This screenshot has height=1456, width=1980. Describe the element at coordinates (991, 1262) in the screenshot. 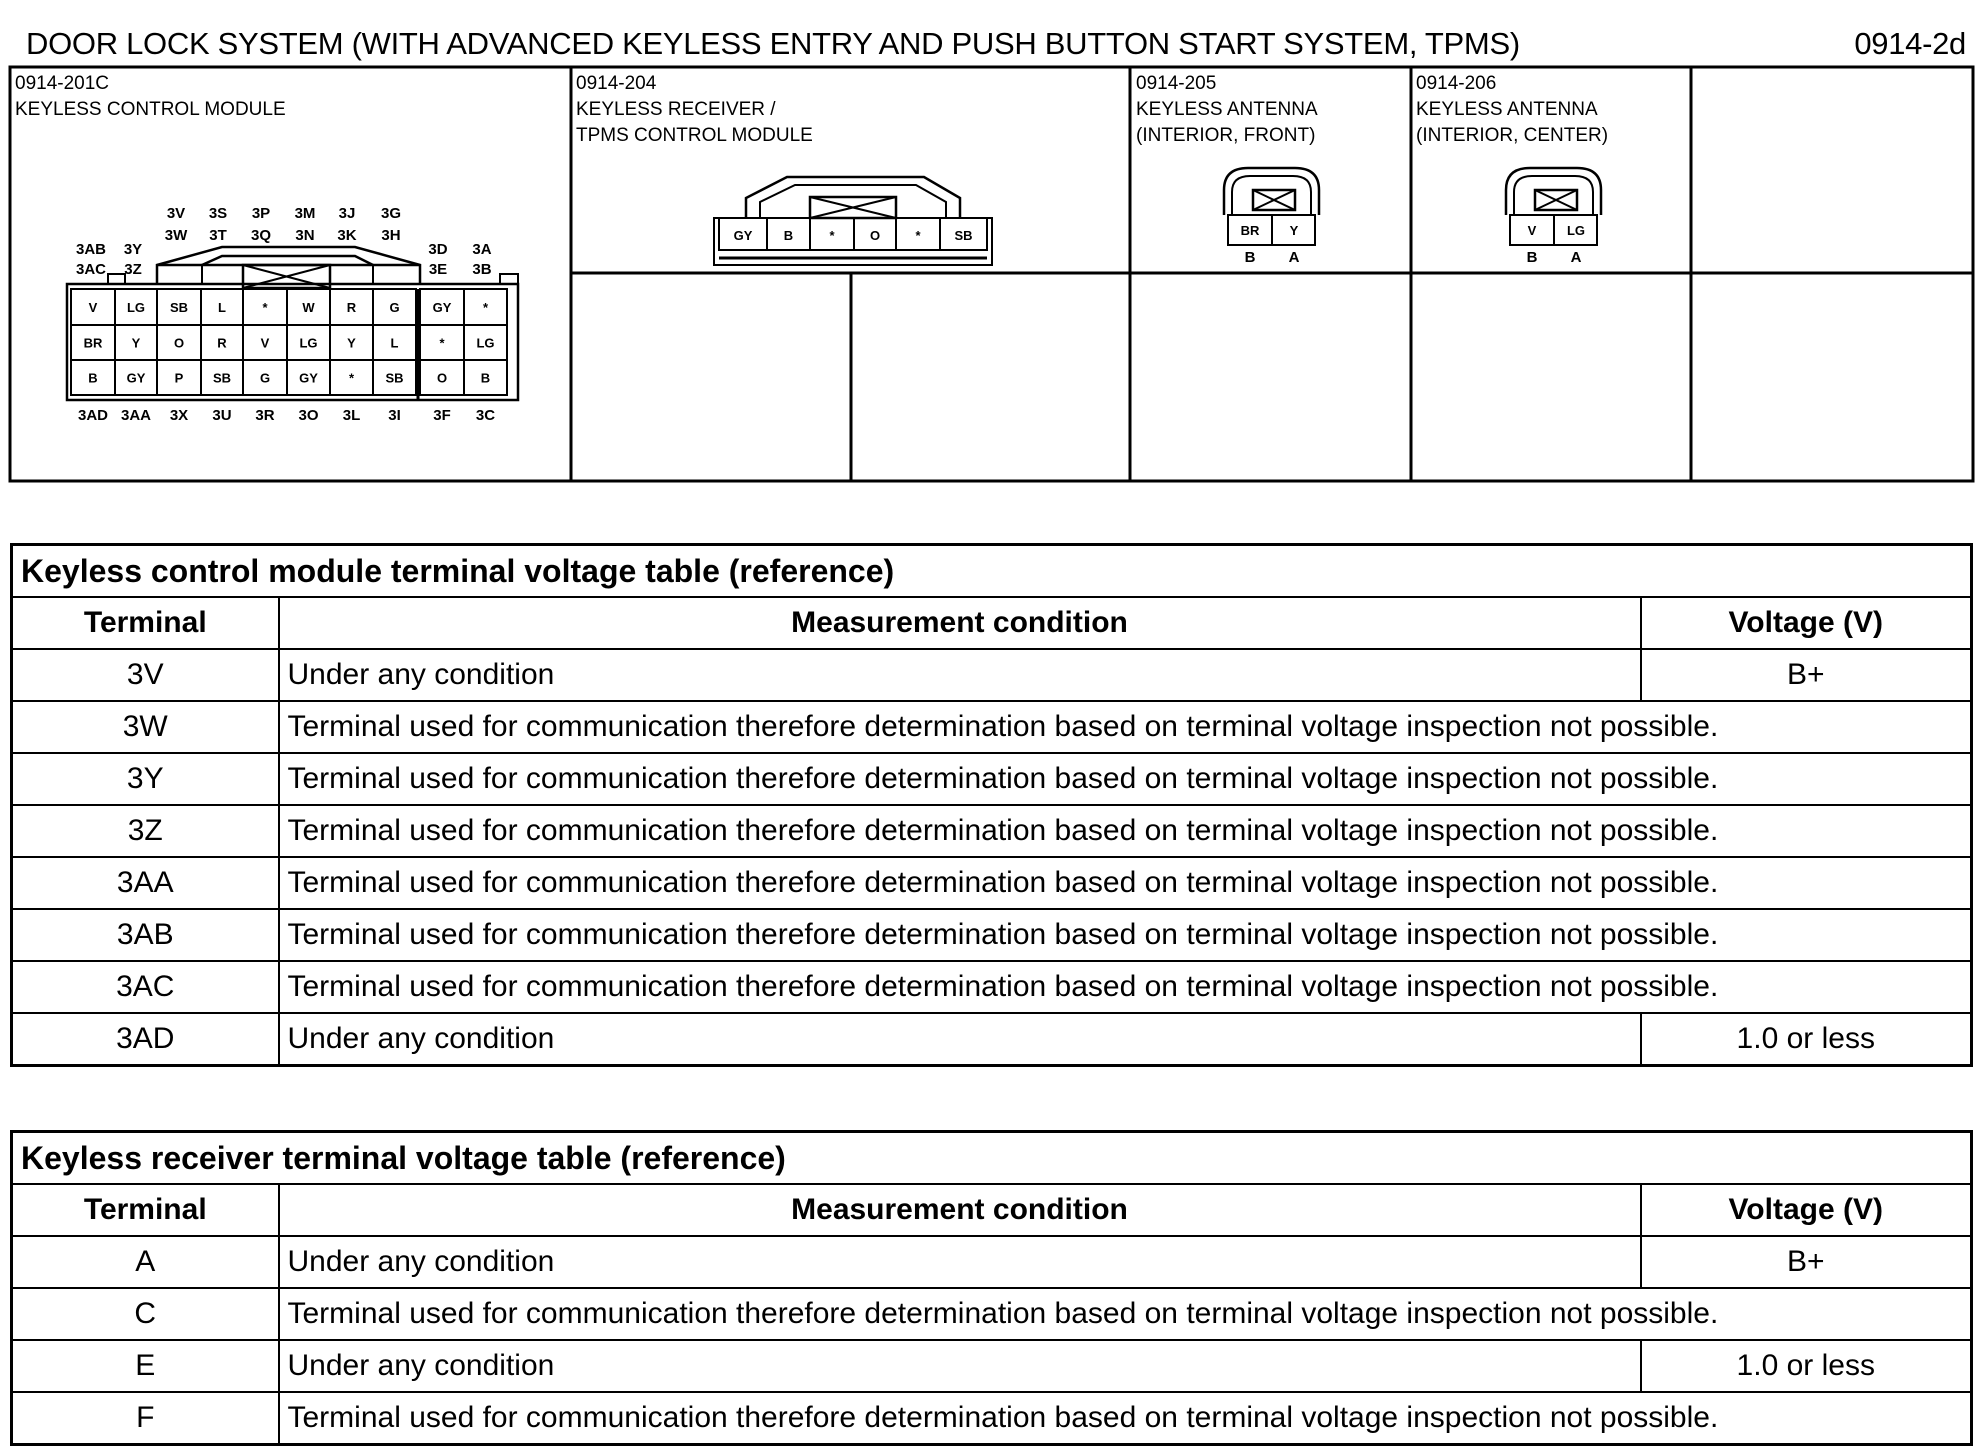

I see `table-row: A Under any condition B+` at that location.